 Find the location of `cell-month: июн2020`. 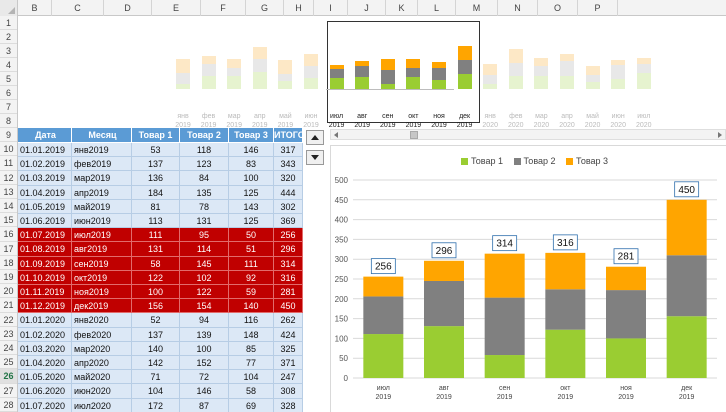

cell-month: июн2020 is located at coordinates (102, 391).